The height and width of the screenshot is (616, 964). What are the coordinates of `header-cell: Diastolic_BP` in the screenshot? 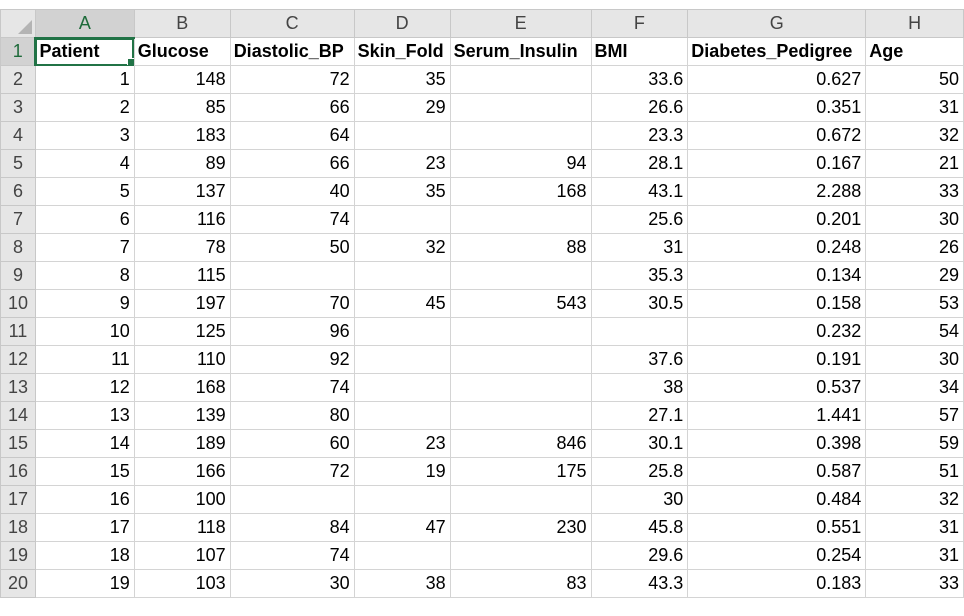 It's located at (292, 51).